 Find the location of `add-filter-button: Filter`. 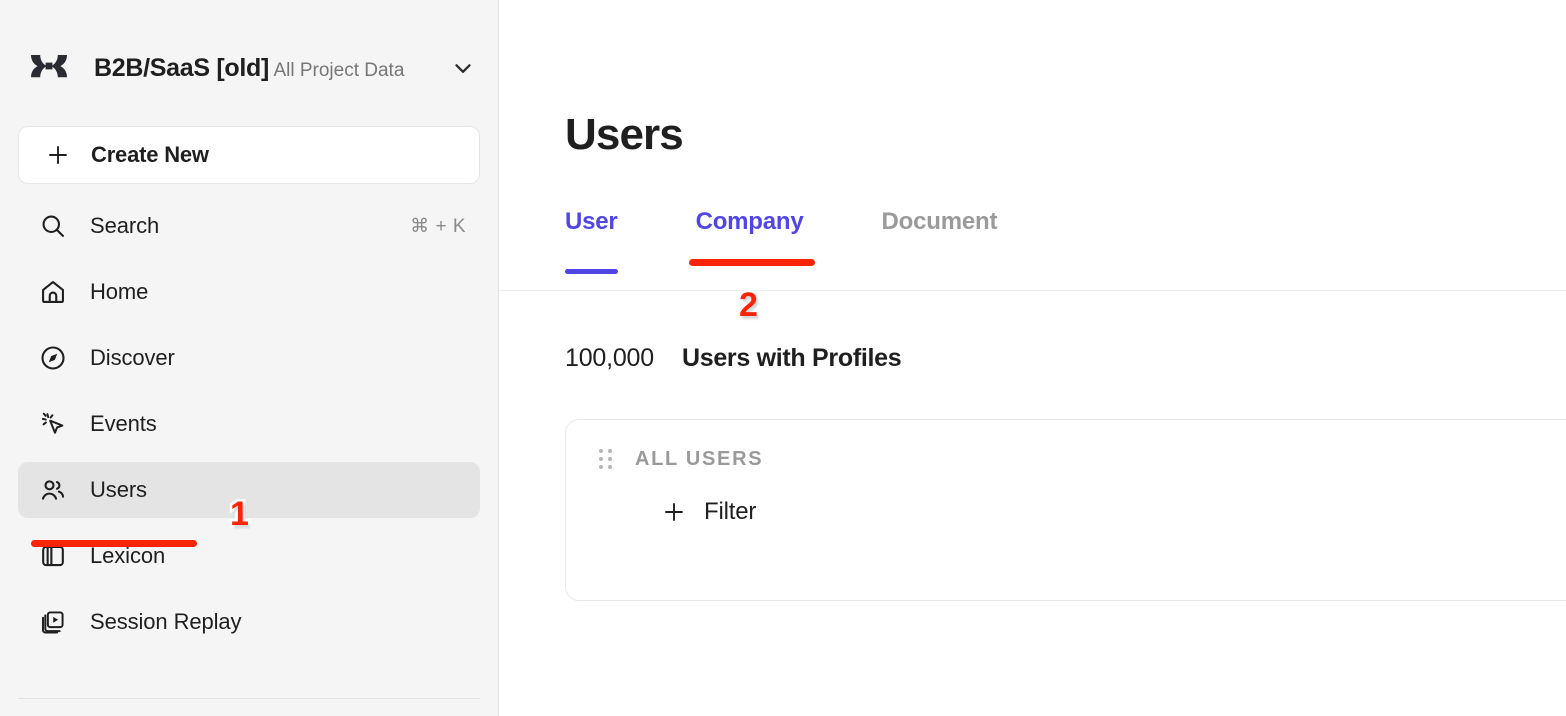

add-filter-button: Filter is located at coordinates (709, 512).